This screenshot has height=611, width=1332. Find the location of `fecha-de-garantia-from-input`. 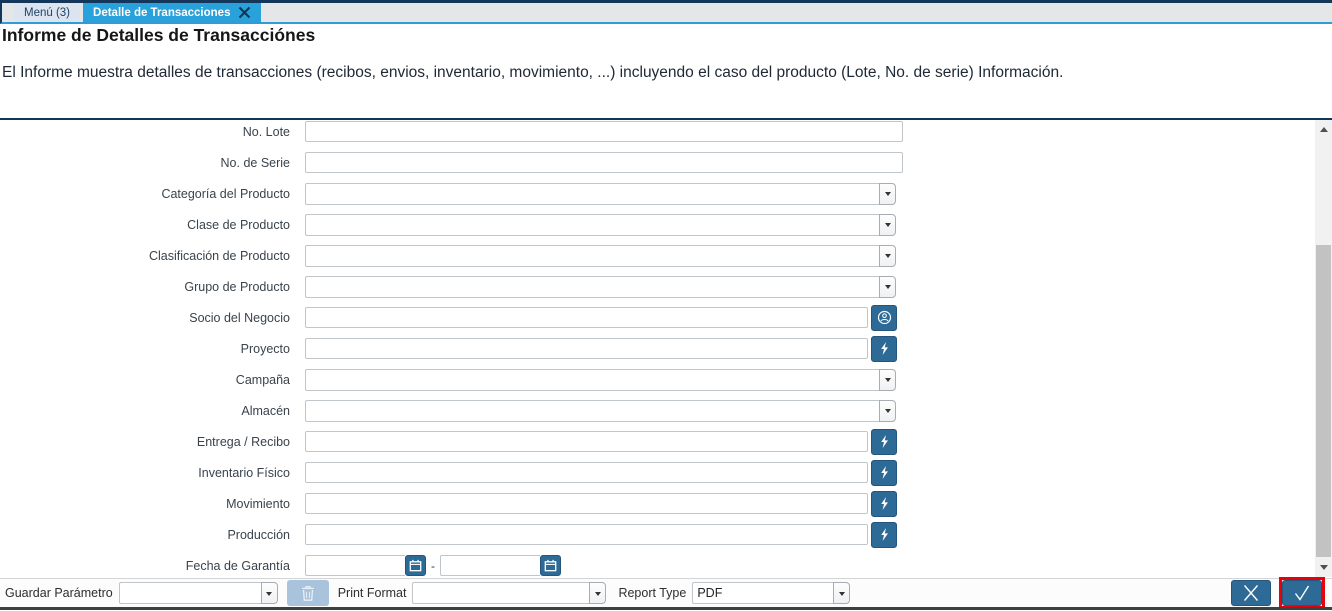

fecha-de-garantia-from-input is located at coordinates (355, 565).